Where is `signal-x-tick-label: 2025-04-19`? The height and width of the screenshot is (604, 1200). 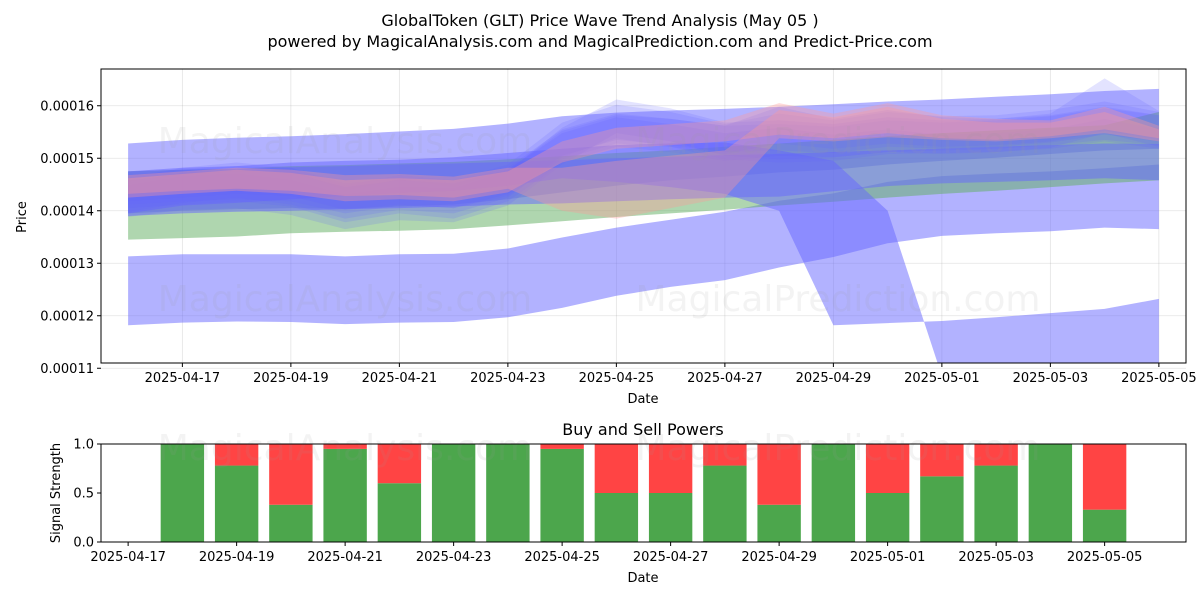 signal-x-tick-label: 2025-04-19 is located at coordinates (237, 557).